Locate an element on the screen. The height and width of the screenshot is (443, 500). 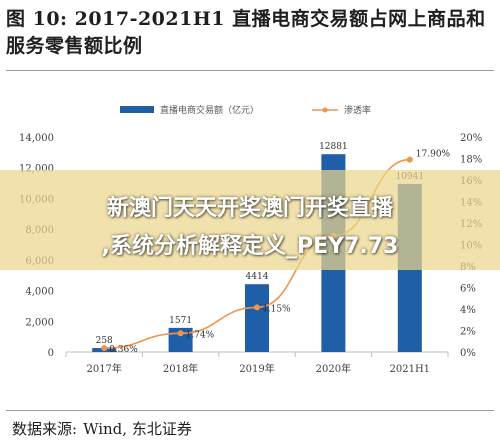
banner-line-1: 新澳门天天开奖澳门开奖直播 is located at coordinates (249, 208).